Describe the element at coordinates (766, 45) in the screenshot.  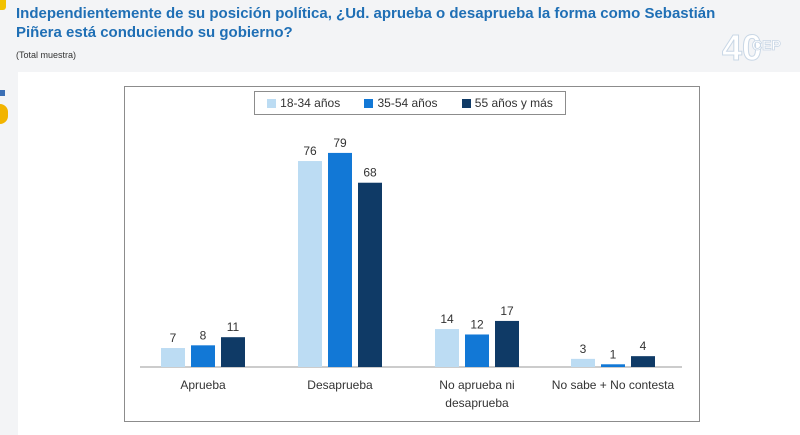
I see `svg-text: CEP` at that location.